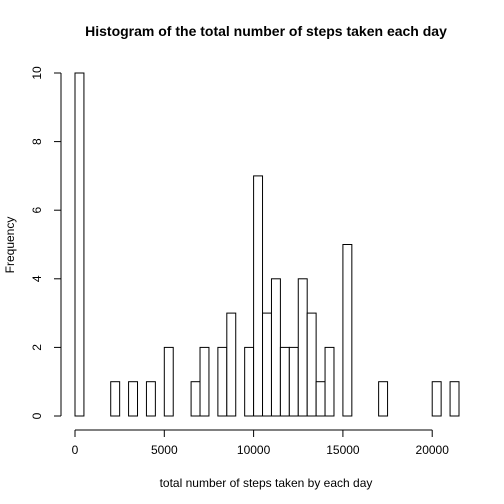 This screenshot has width=504, height=504. Describe the element at coordinates (46, 242) in the screenshot. I see `y-axis: 0 2 4 6 8 10` at that location.